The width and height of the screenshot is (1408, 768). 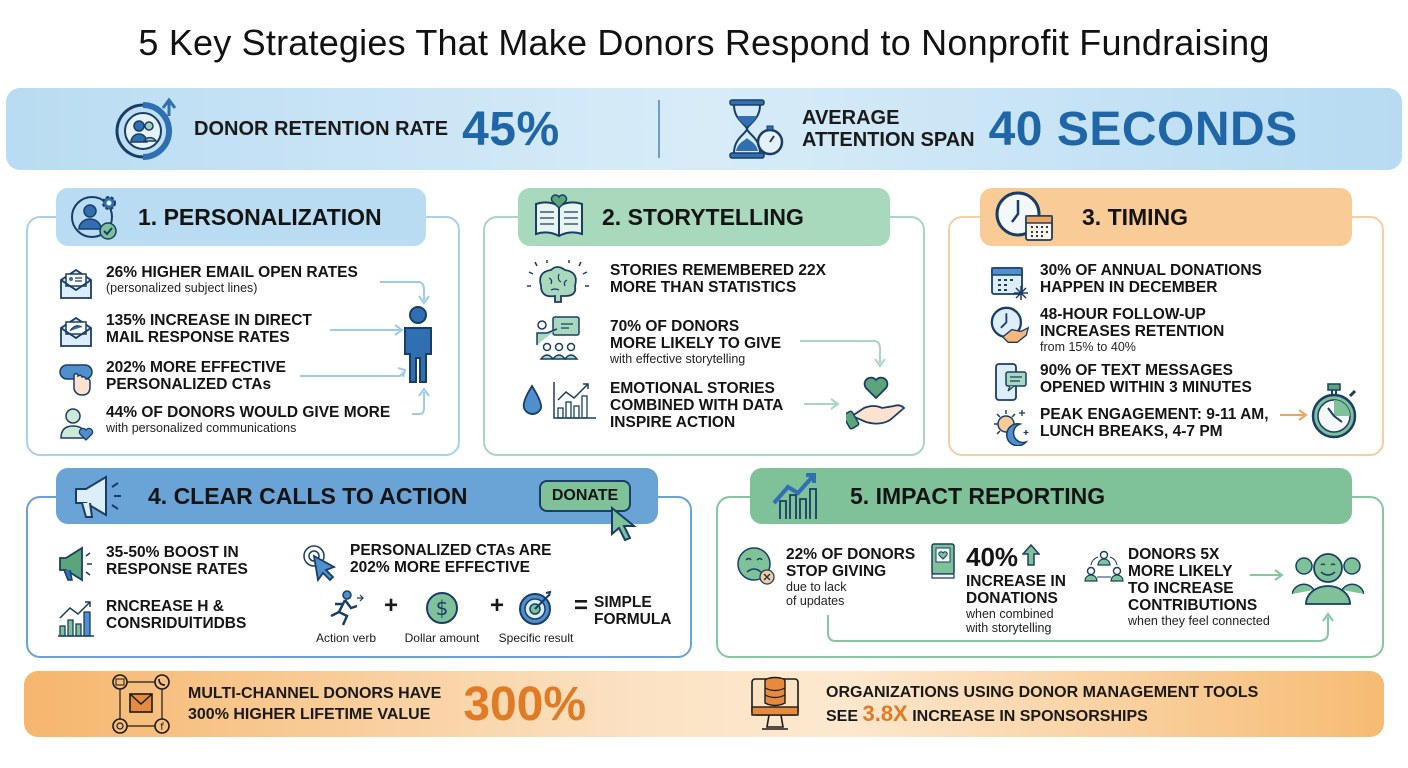 I want to click on sun-moon-icon, so click(x=1010, y=426).